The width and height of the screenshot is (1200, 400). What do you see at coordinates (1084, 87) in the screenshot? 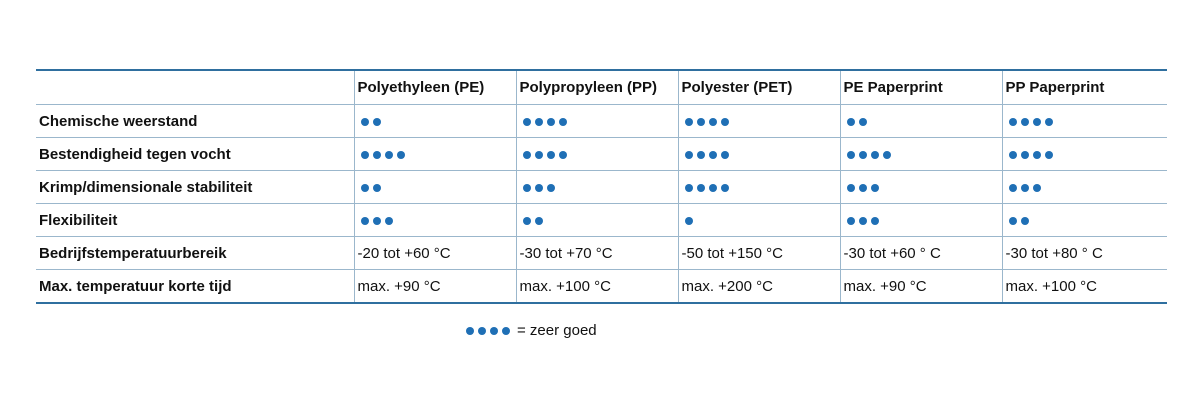
I see `header-pp-paperprint: PP Paperprint` at bounding box center [1084, 87].